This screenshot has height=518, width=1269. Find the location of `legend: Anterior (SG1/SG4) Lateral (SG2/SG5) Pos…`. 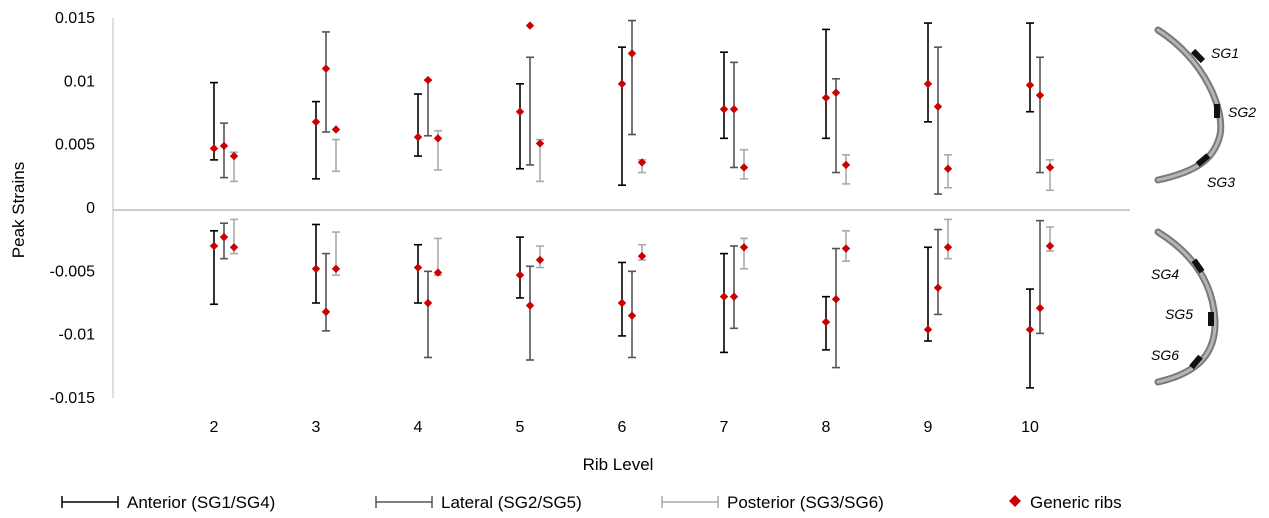

legend: Anterior (SG1/SG4) Lateral (SG2/SG5) Pos… is located at coordinates (591, 502).